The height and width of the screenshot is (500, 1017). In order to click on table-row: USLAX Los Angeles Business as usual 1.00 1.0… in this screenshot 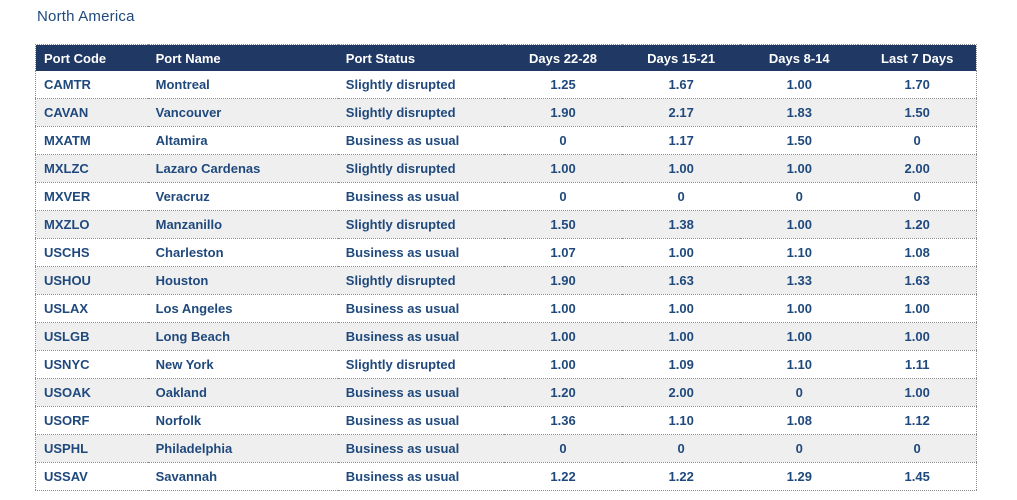, I will do `click(506, 308)`.